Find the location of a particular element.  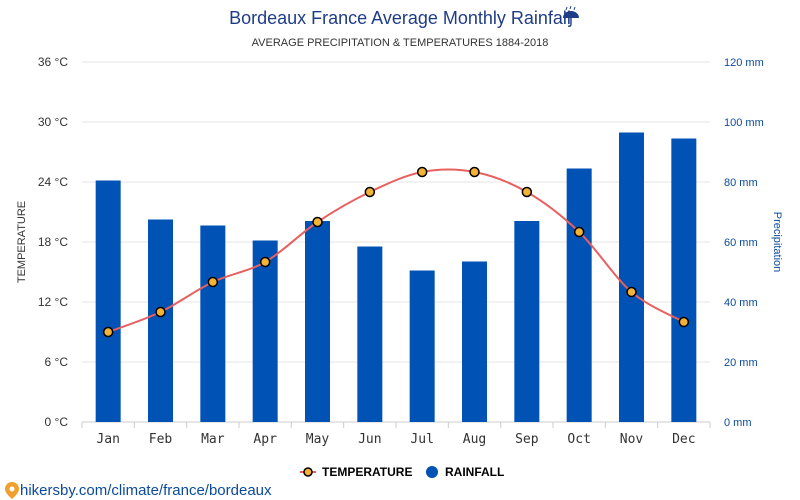

legend-temperature-label: TEMPERATURE is located at coordinates (367, 472).